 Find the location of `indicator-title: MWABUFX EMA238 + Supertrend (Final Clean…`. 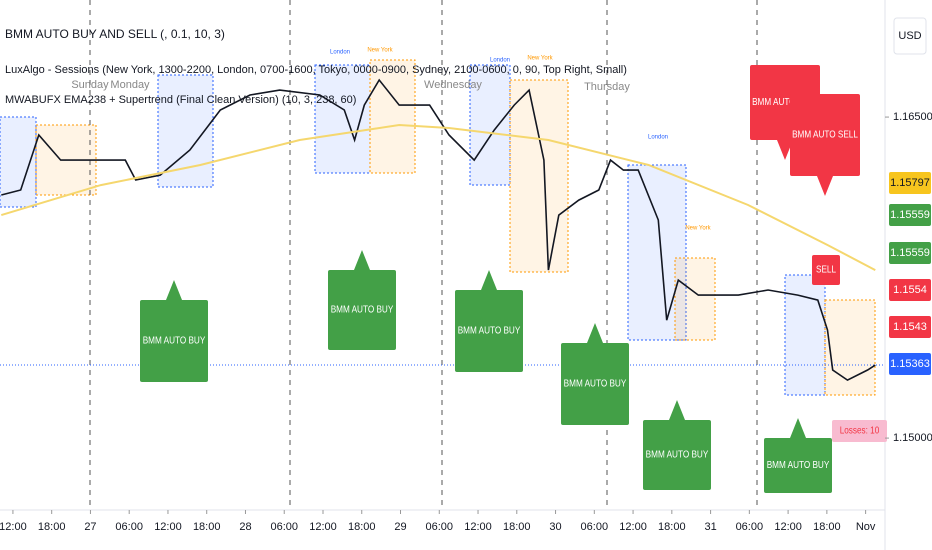

indicator-title: MWABUFX EMA238 + Supertrend (Final Clean… is located at coordinates (180, 100).